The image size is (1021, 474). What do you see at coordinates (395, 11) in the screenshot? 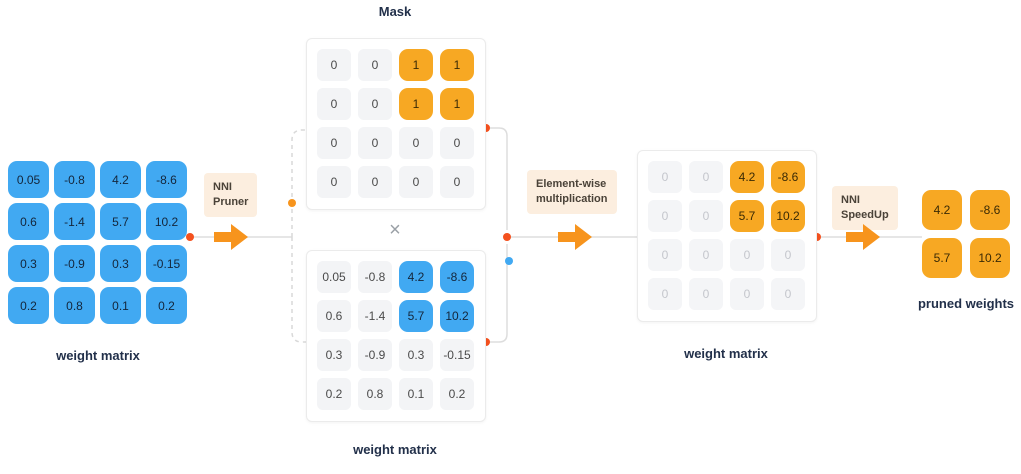
I see `mask-title: Mask` at bounding box center [395, 11].